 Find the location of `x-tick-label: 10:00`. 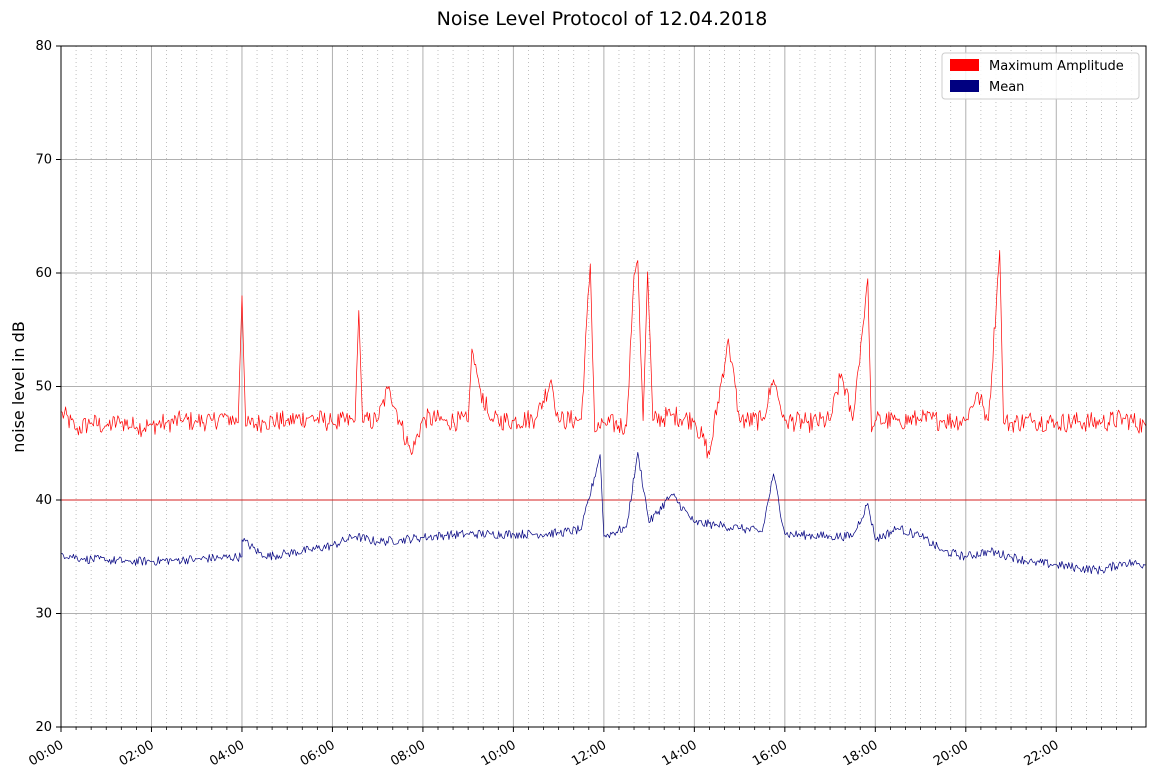

x-tick-label: 10:00 is located at coordinates (499, 754).